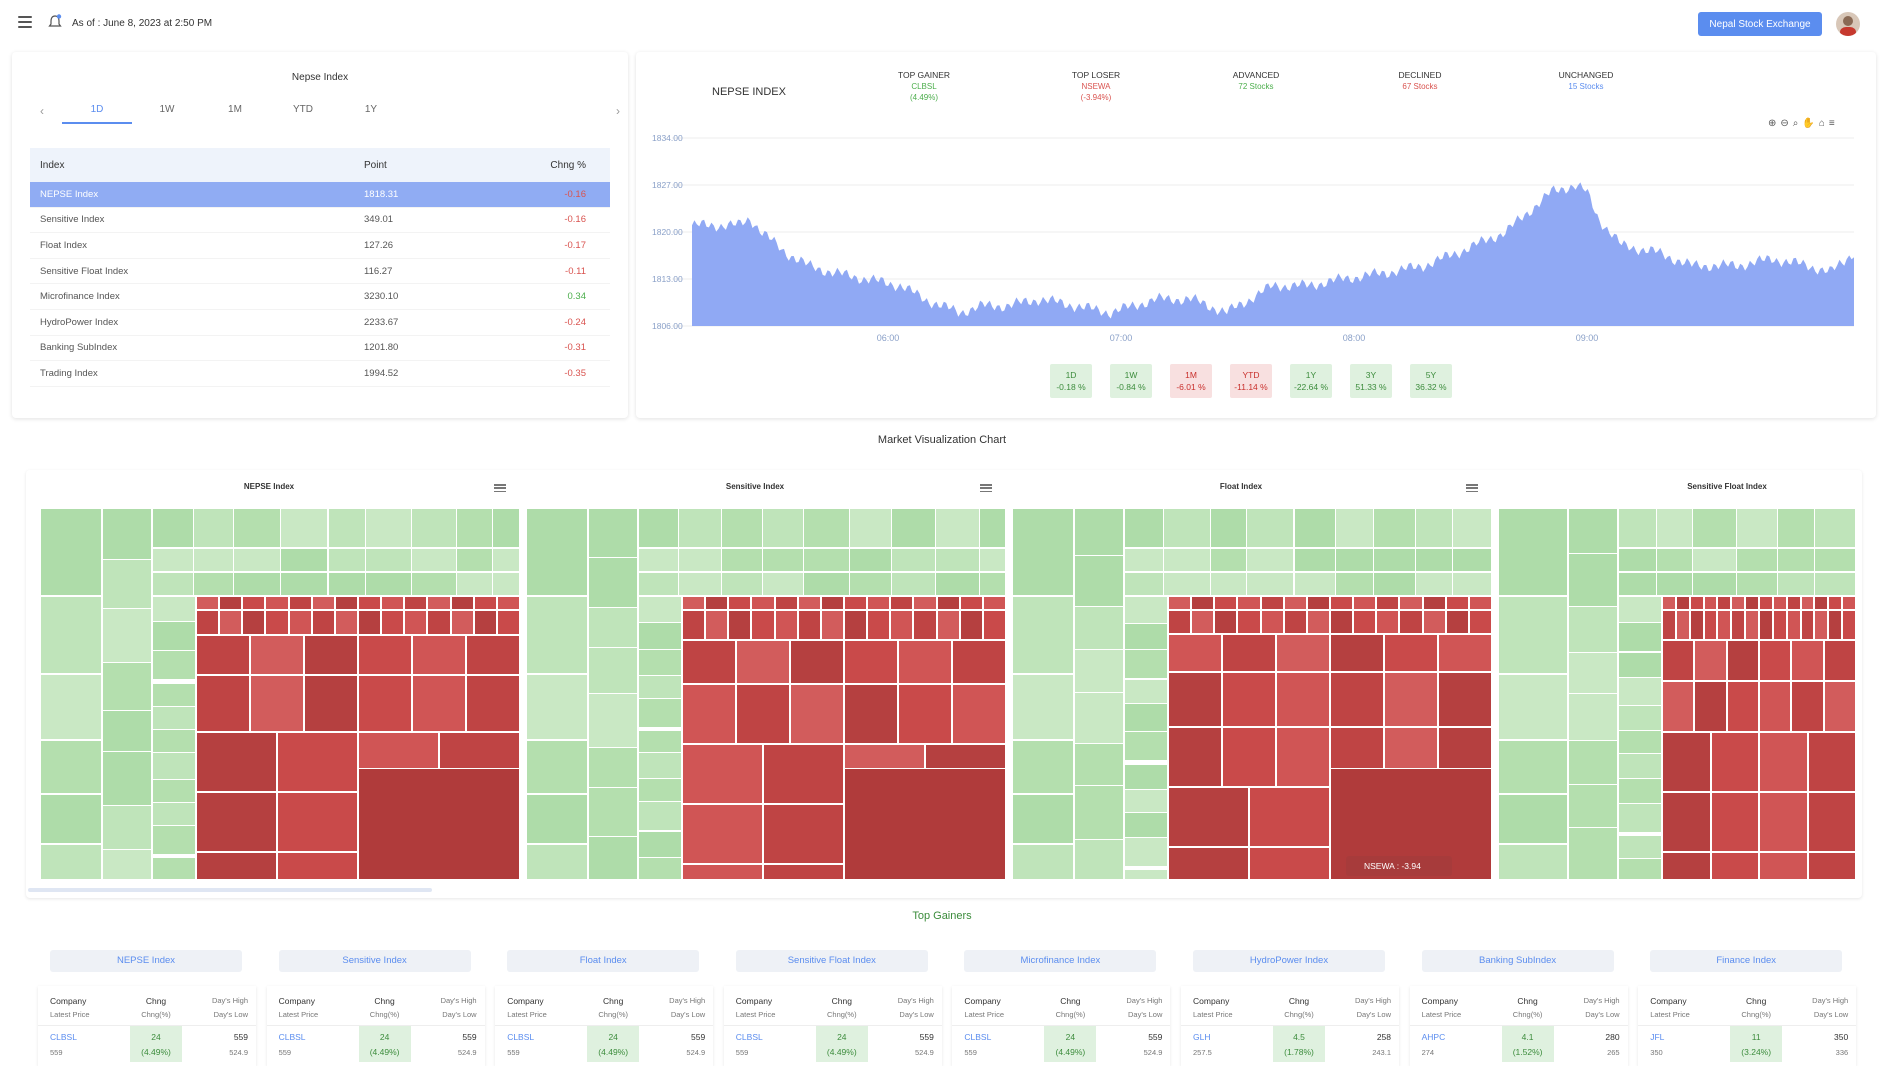  What do you see at coordinates (1202, 1037) in the screenshot?
I see `company-link: GLH` at bounding box center [1202, 1037].